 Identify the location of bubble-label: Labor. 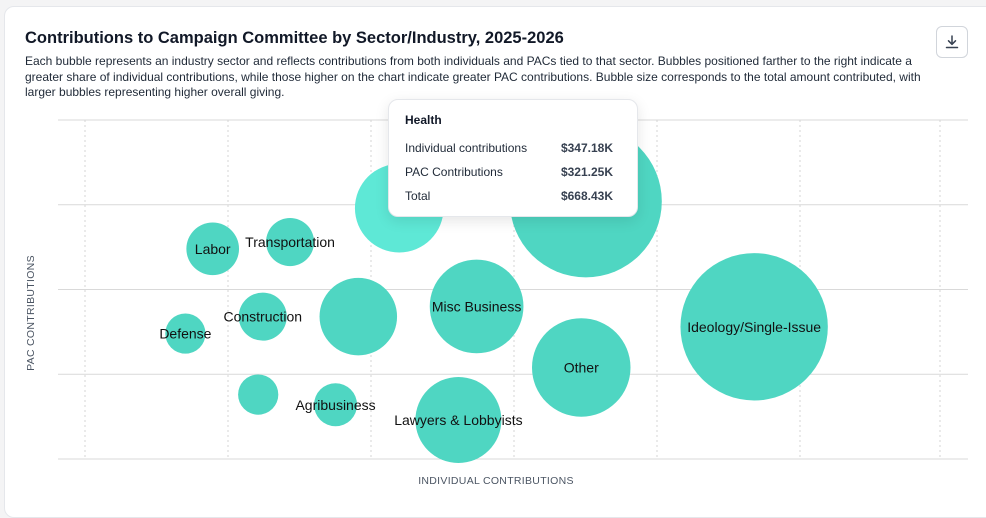
(213, 249).